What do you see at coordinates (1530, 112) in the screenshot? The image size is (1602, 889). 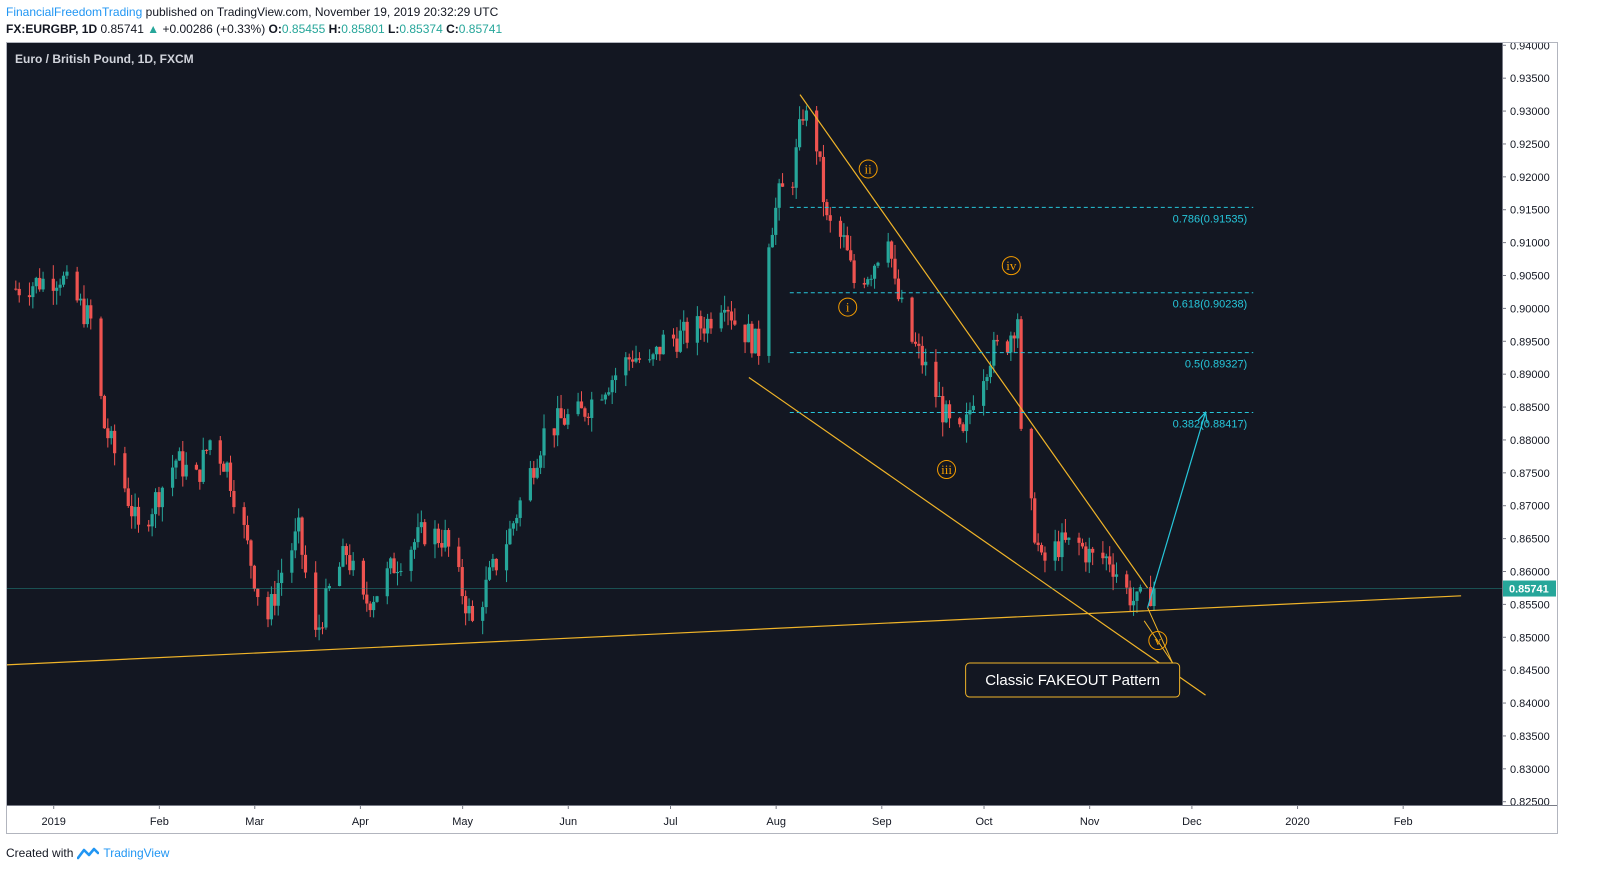 I see `y-tick-label: 0.93000` at bounding box center [1530, 112].